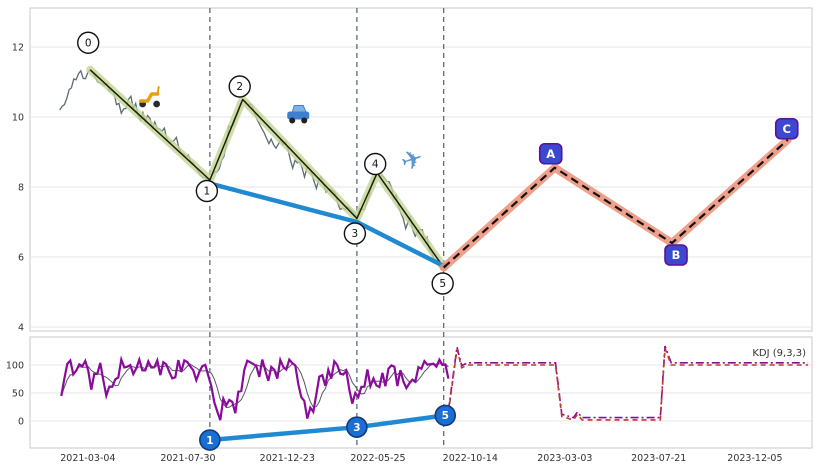  Describe the element at coordinates (564, 458) in the screenshot. I see `x-tick-label: 2023-03-03` at that location.